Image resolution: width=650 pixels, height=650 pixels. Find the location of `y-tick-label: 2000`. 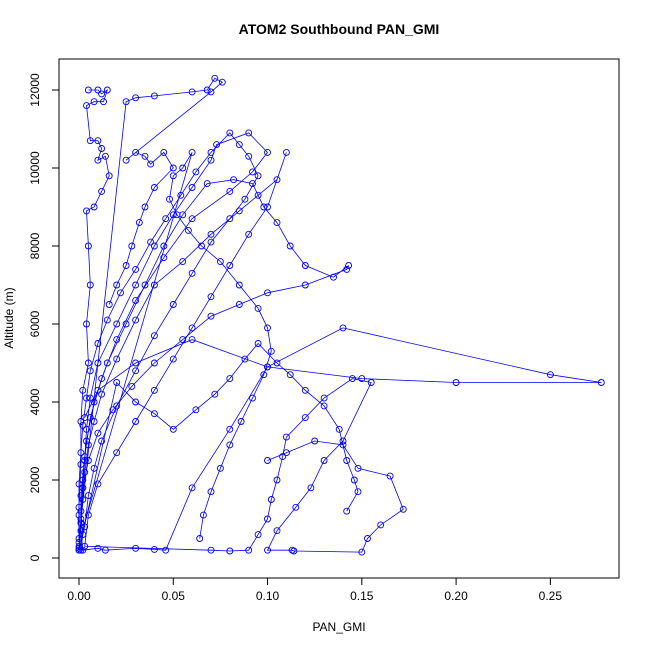

y-tick-label: 2000 is located at coordinates (35, 479).